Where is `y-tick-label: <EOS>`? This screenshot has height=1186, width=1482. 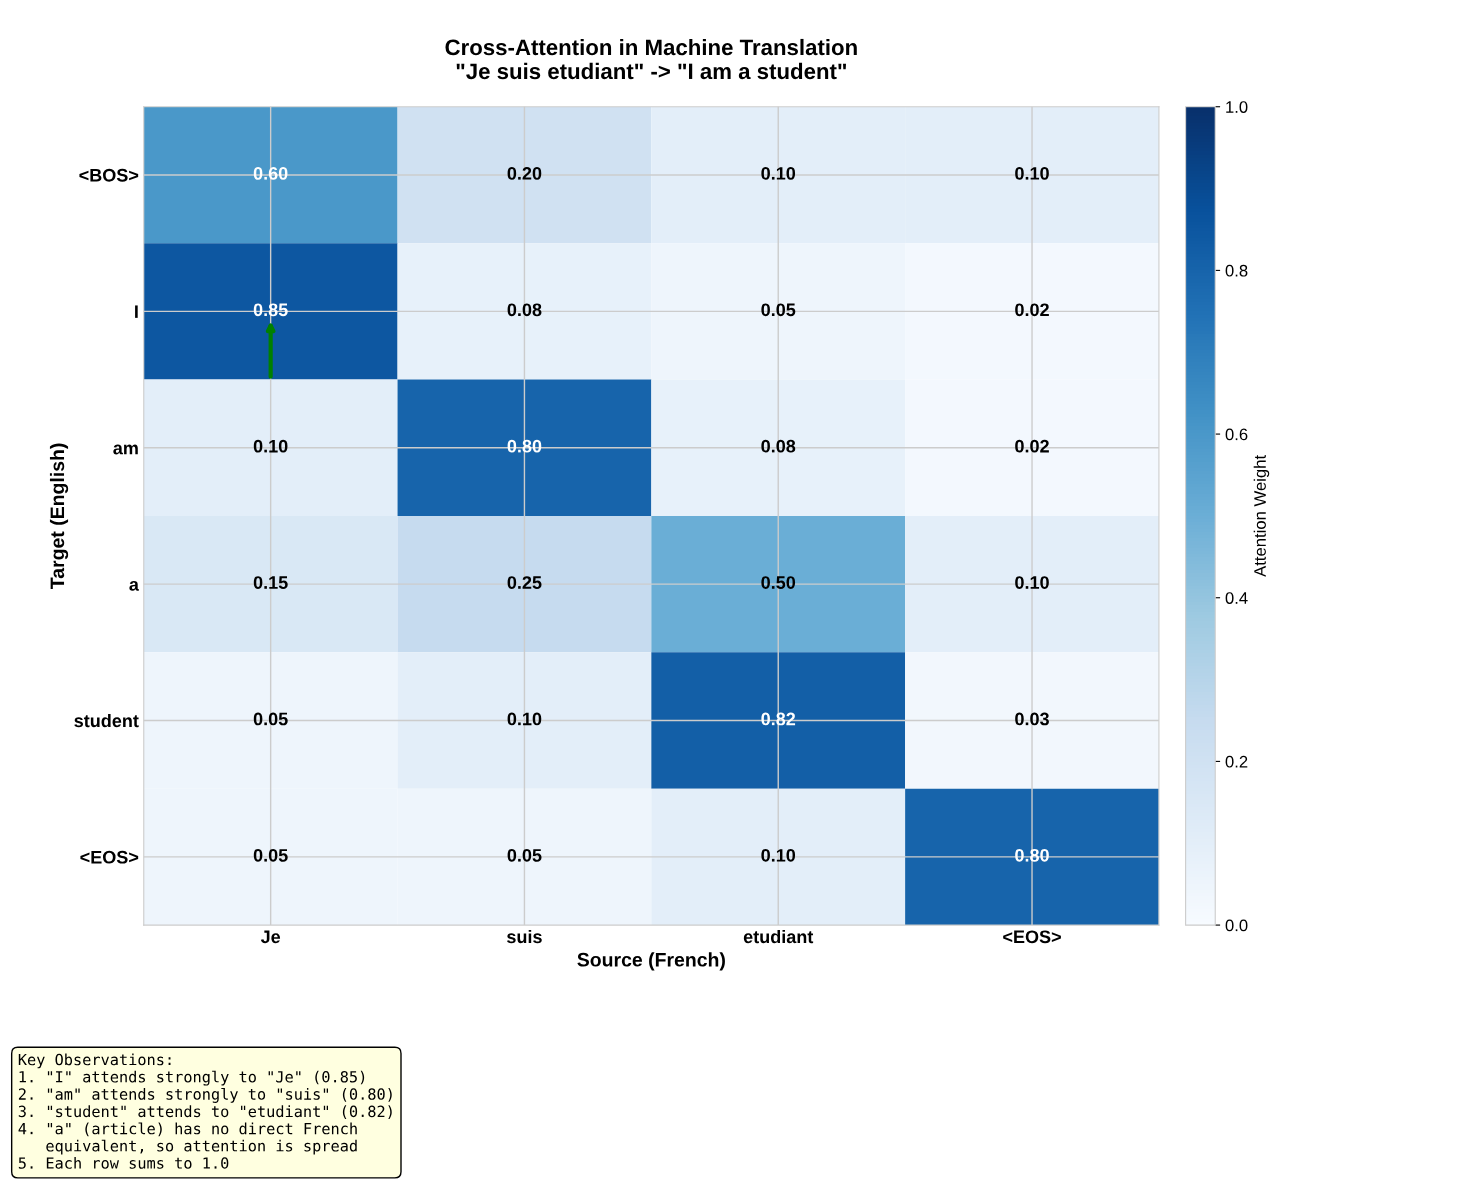 y-tick-label: <EOS> is located at coordinates (109, 857).